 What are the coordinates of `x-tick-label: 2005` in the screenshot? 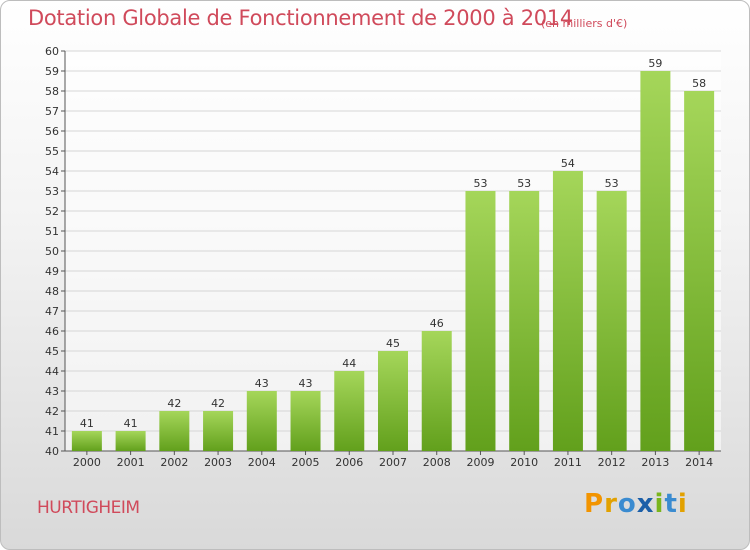 It's located at (306, 462).